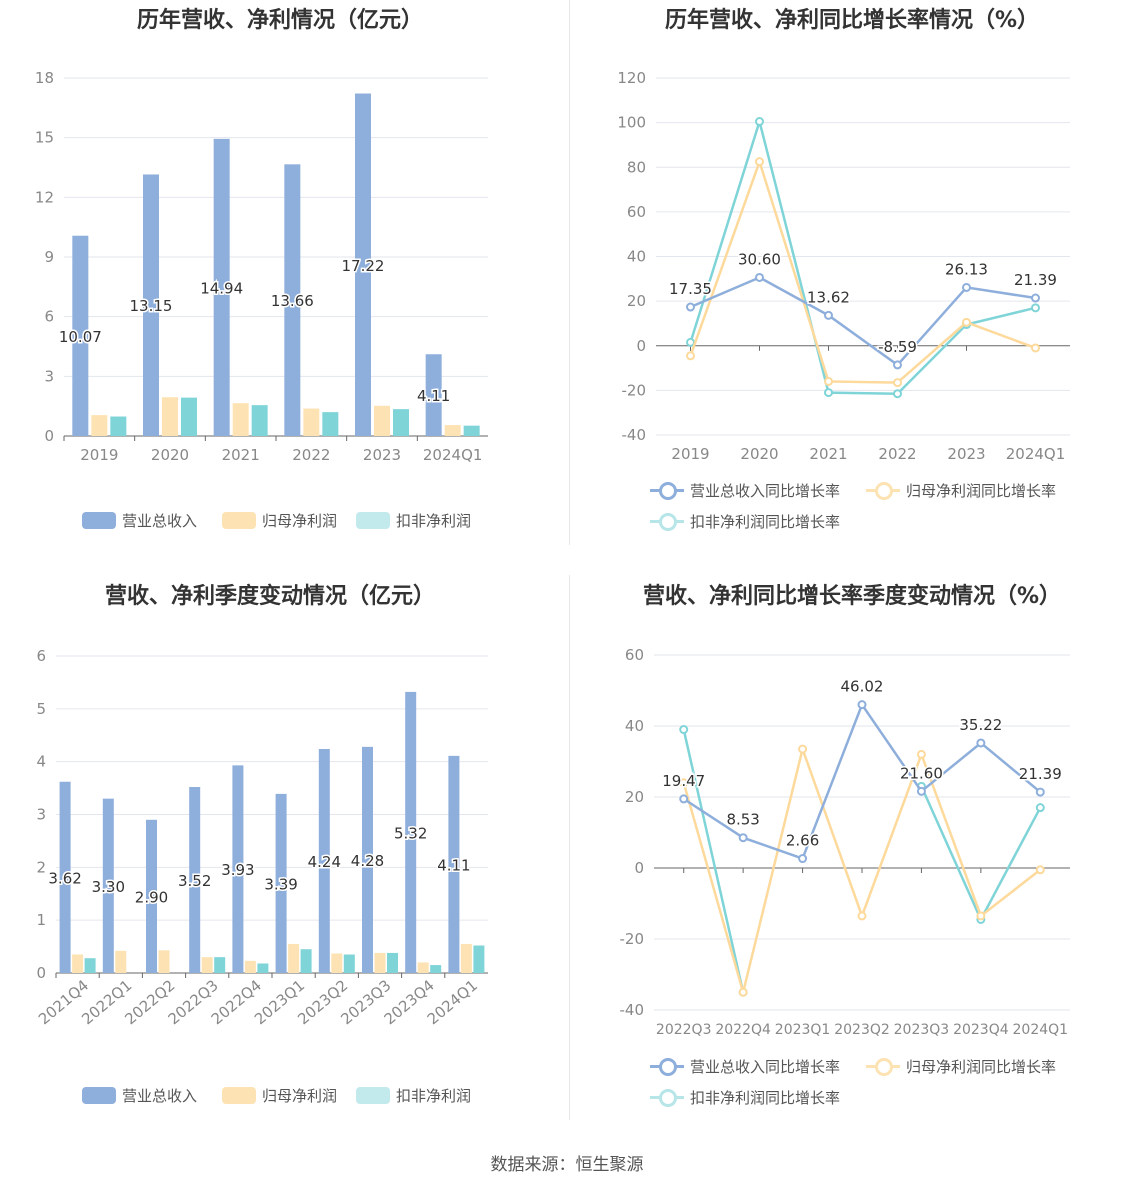 The image size is (1134, 1188). Describe the element at coordinates (921, 773) in the screenshot. I see `data-label: 21.60` at that location.